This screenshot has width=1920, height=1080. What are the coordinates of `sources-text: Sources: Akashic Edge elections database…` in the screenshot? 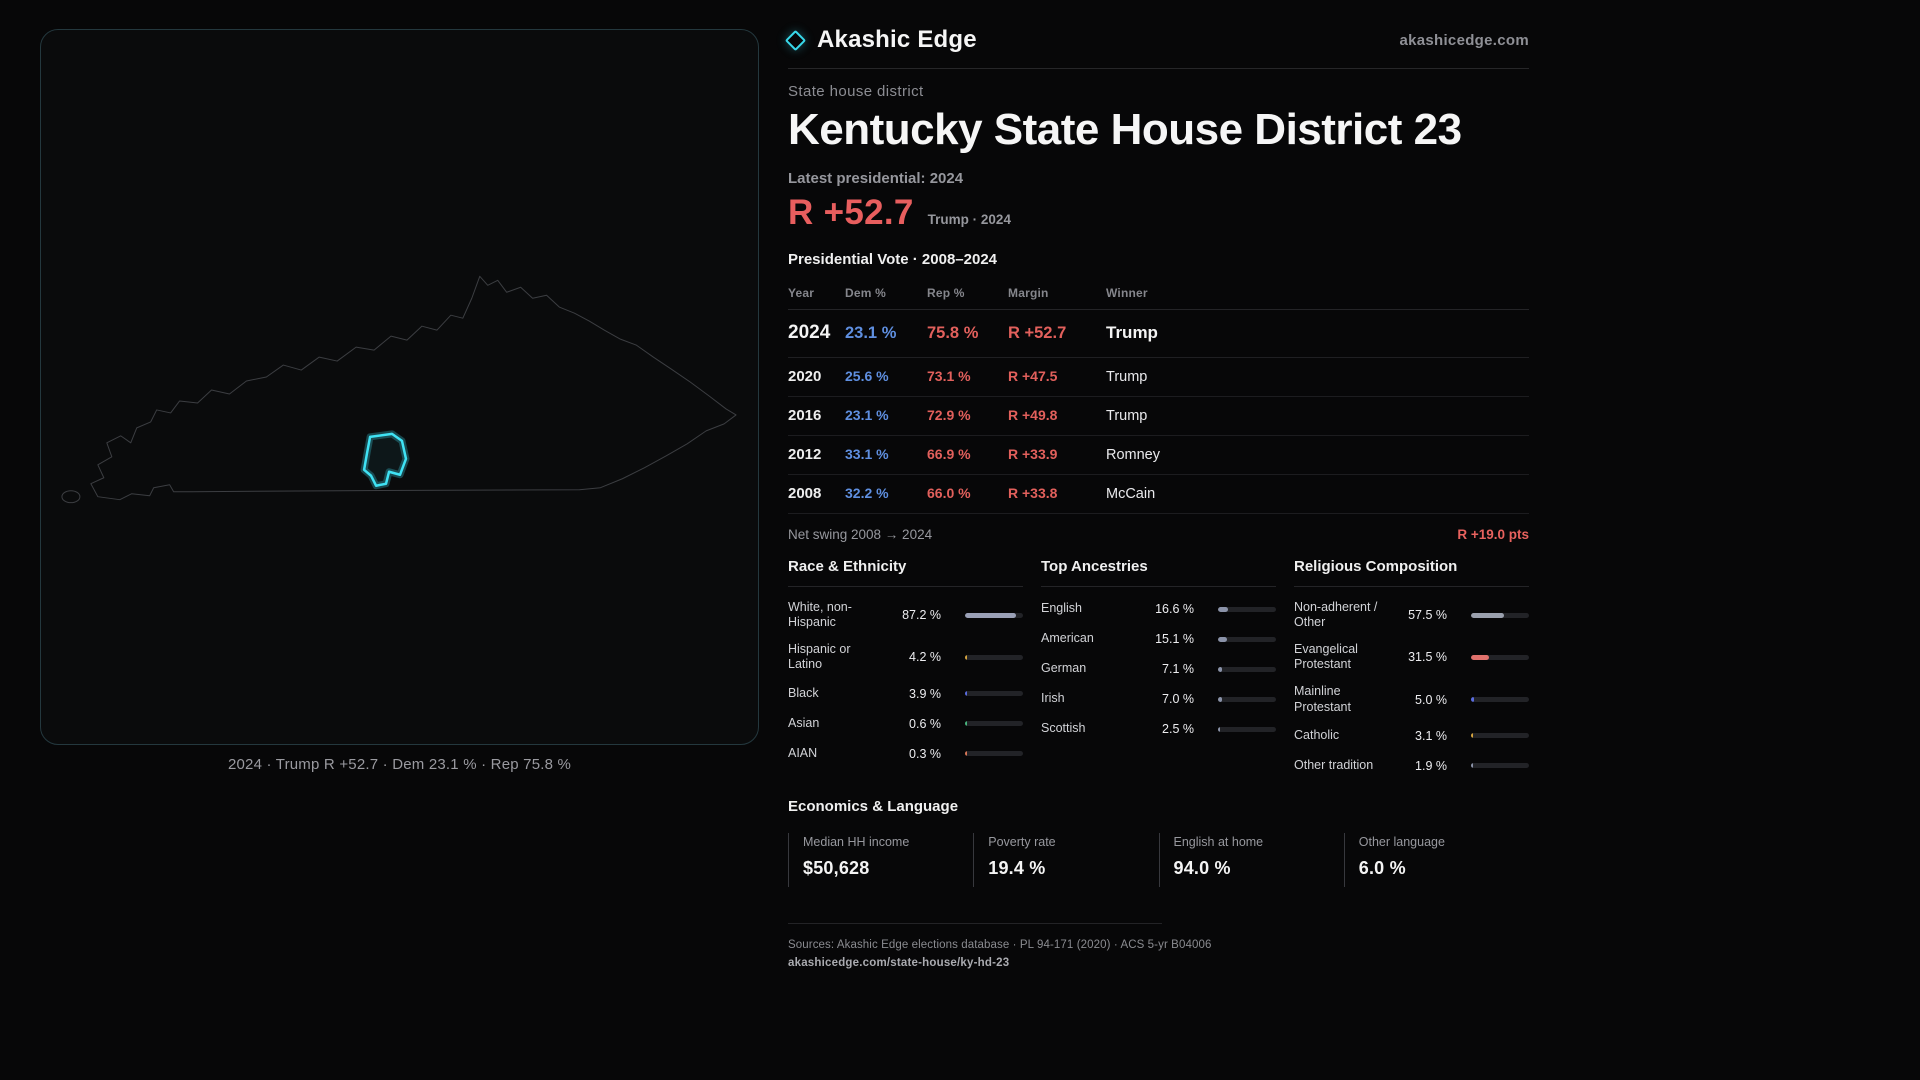 It's located at (1000, 945).